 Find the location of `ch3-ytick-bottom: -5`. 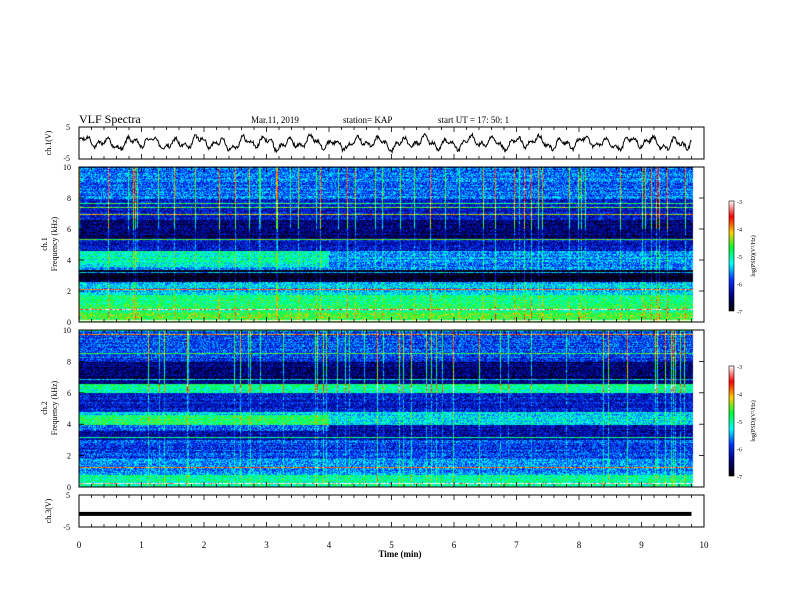

ch3-ytick-bottom: -5 is located at coordinates (66, 527).